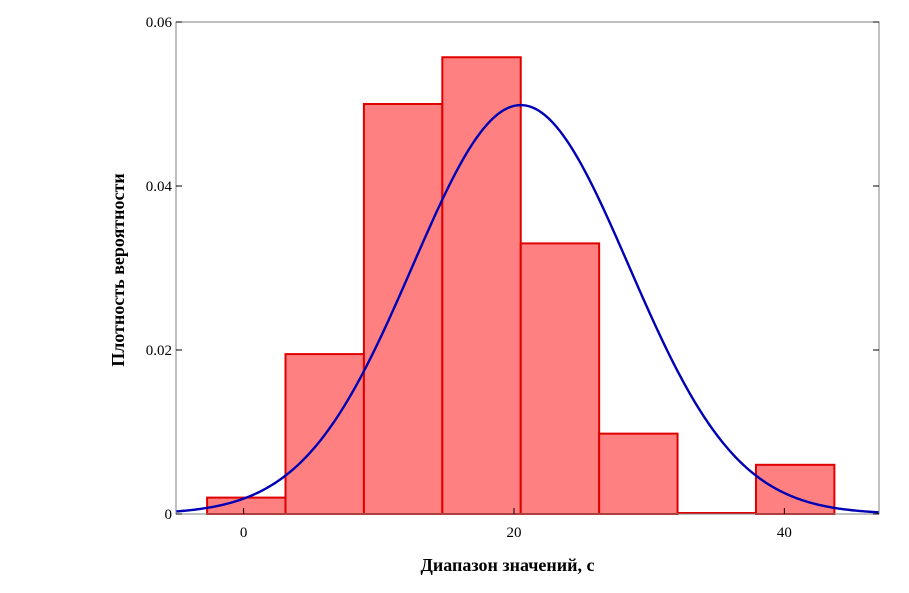 The height and width of the screenshot is (593, 909). Describe the element at coordinates (159, 23) in the screenshot. I see `y-tick-label-3: 0.06` at that location.